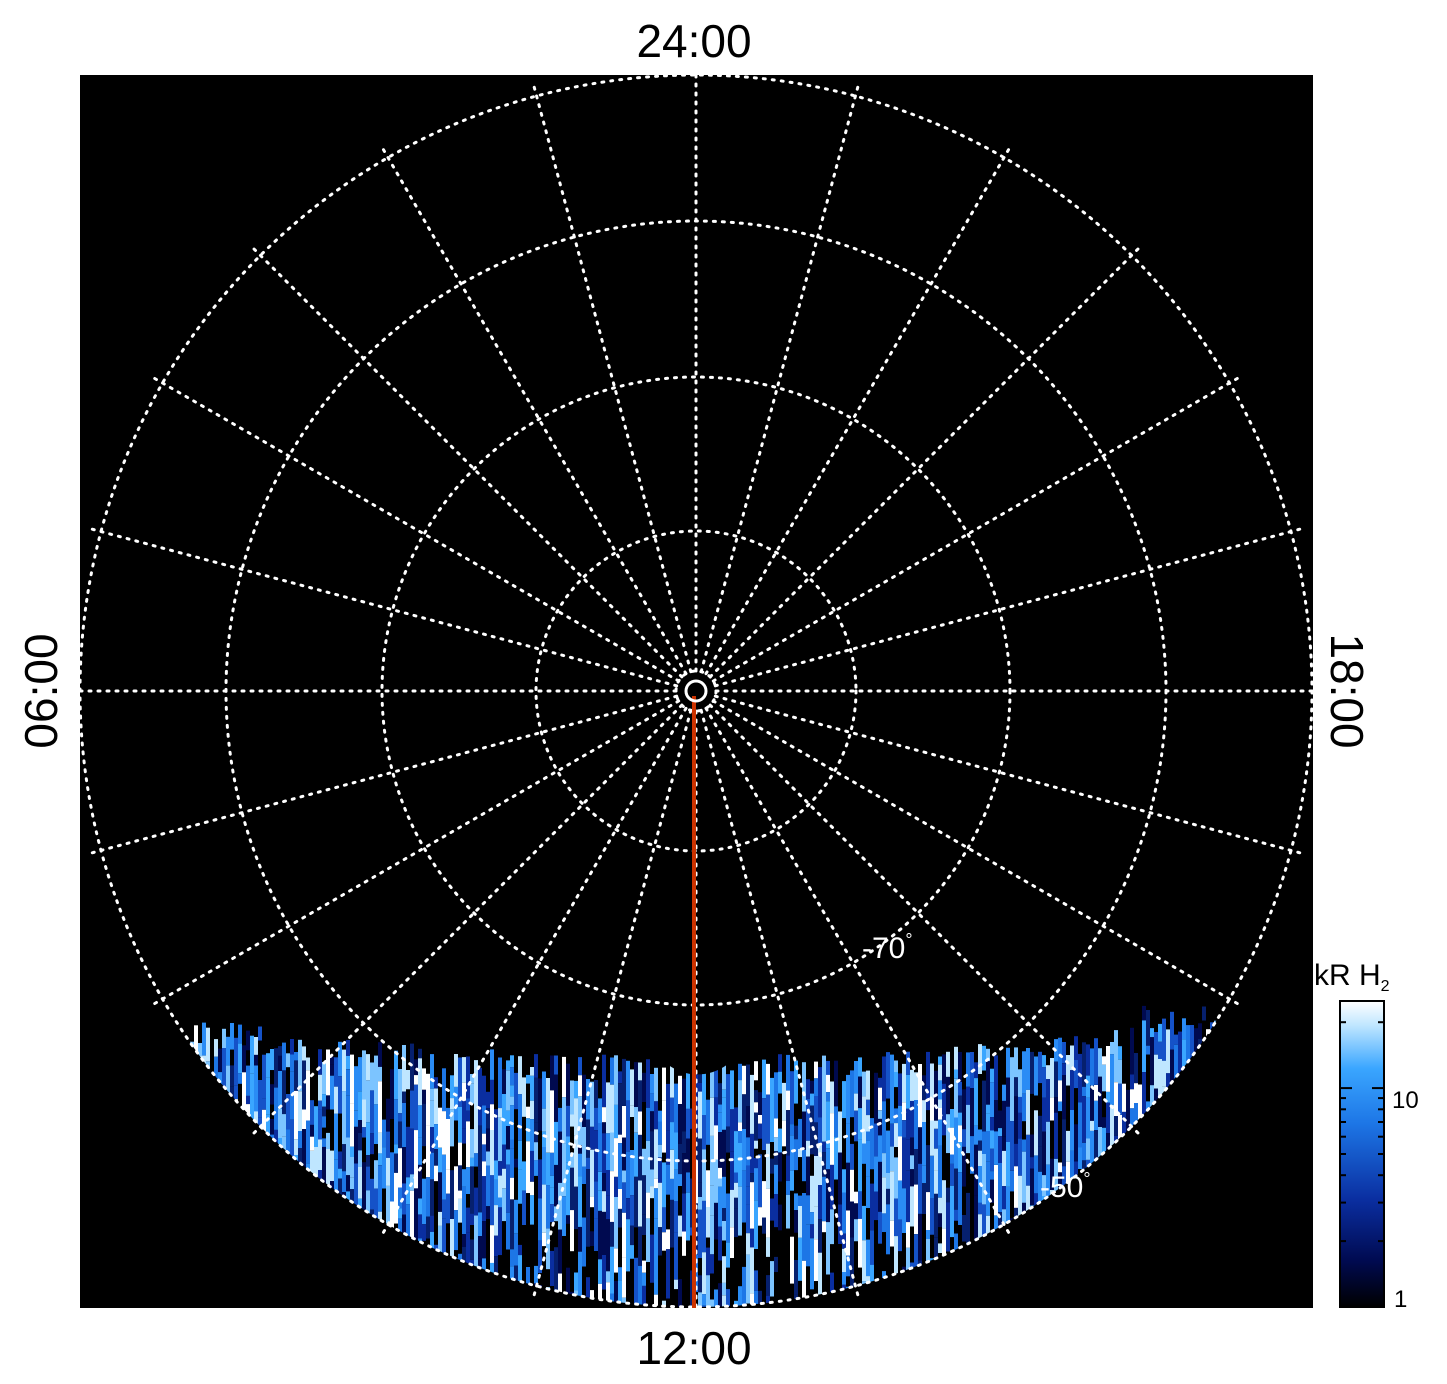  Describe the element at coordinates (1405, 1100) in the screenshot. I see `colorbar-tick-label-10: 10` at that location.